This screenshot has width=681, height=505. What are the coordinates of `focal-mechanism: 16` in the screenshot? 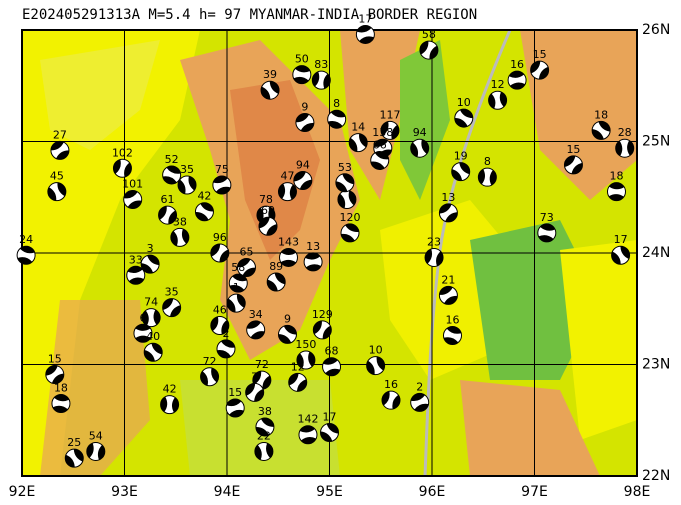 It's located at (517, 74).